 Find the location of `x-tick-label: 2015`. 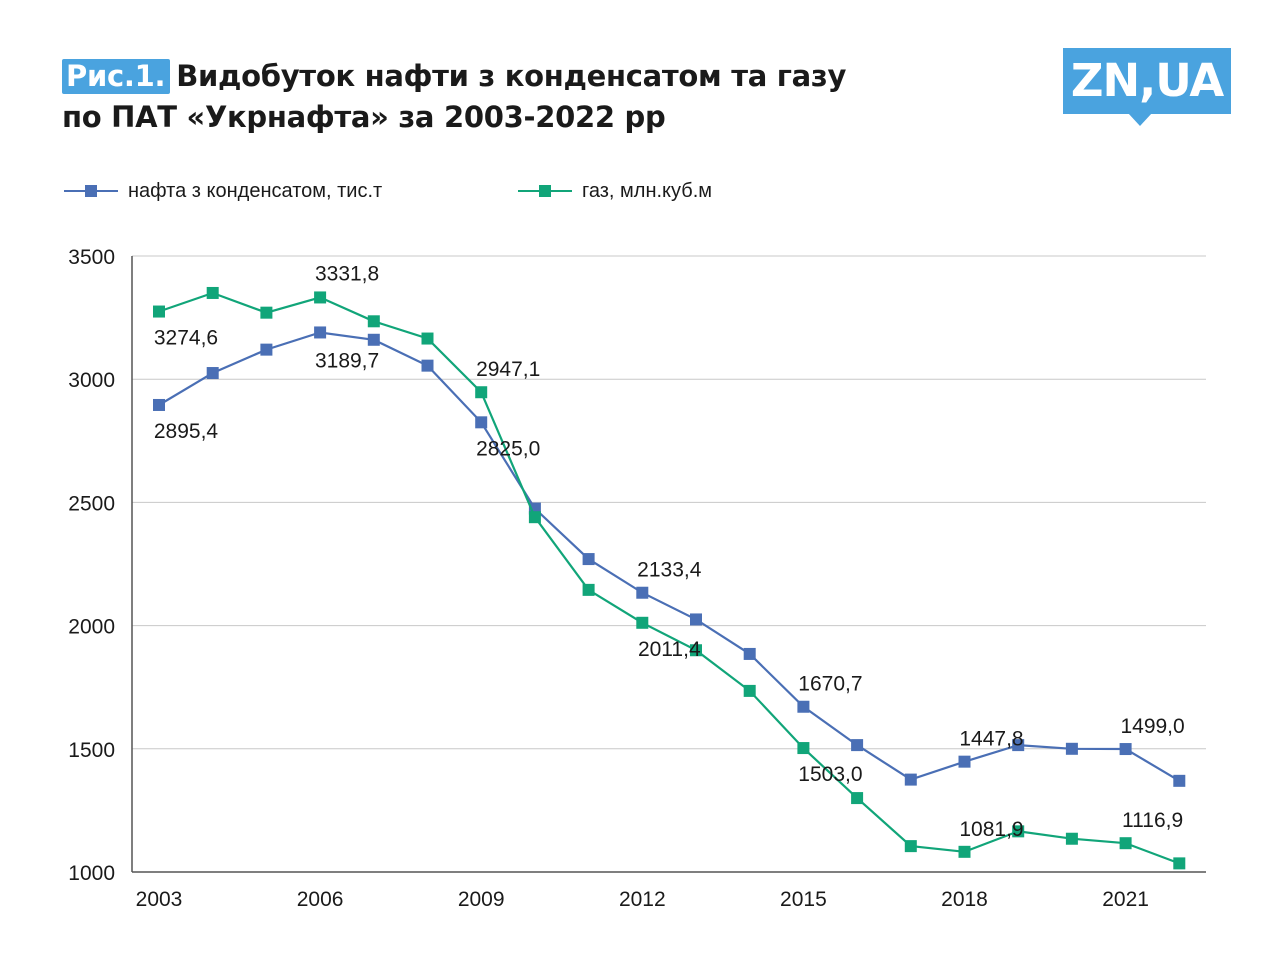

x-tick-label: 2015 is located at coordinates (803, 899).